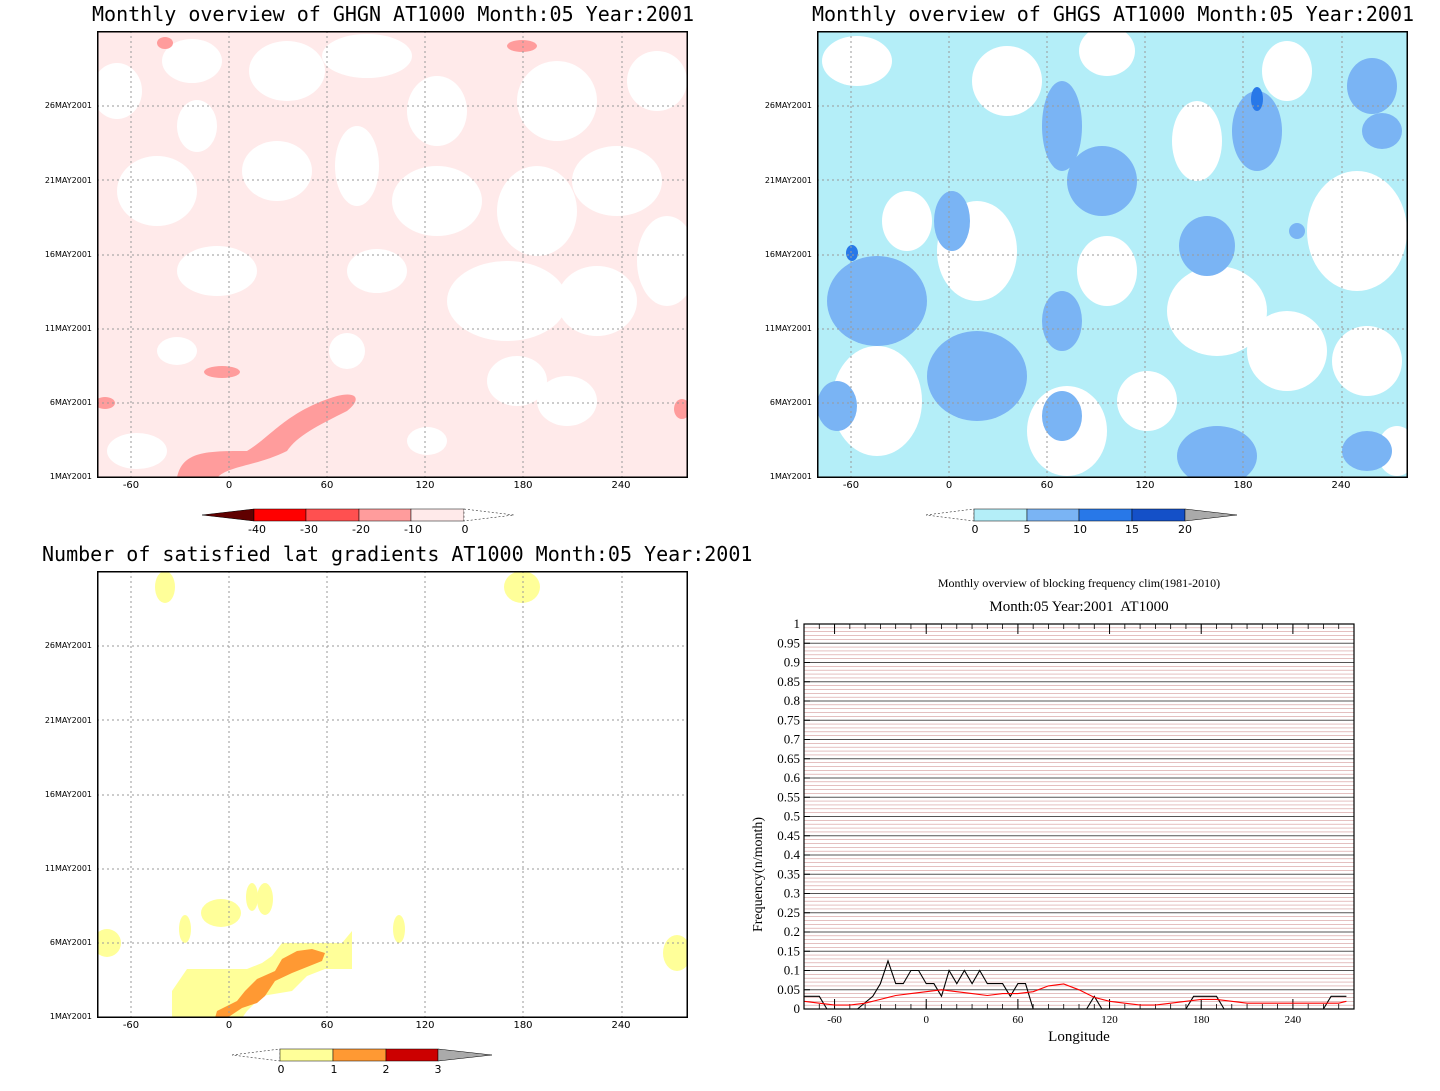 The image size is (1440, 1091). I want to click on x-tick-label: 180, so click(1201, 1020).